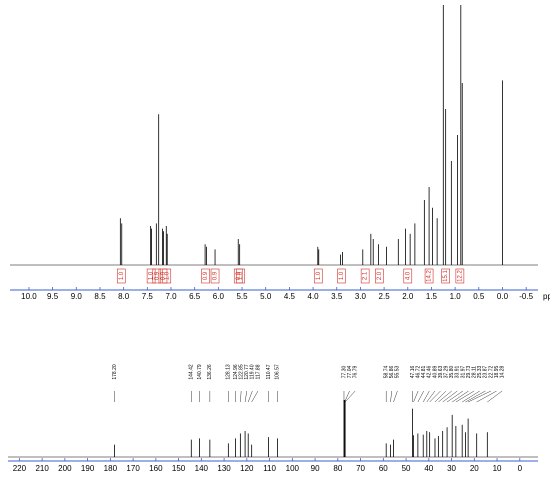 The image size is (550, 486). What do you see at coordinates (380, 275) in the screenshot?
I see `integral-label: 2.0` at bounding box center [380, 275].